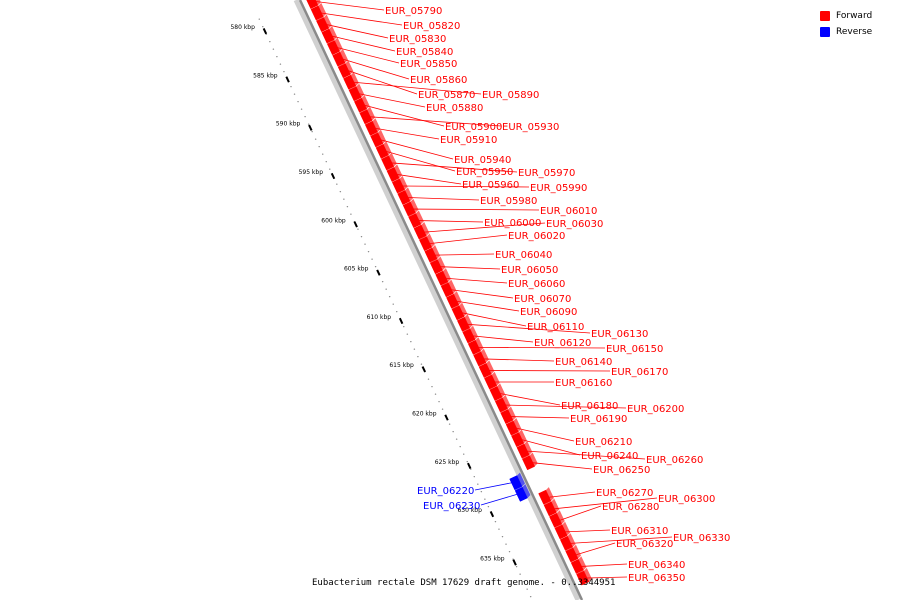 The image size is (900, 600). What do you see at coordinates (686, 499) in the screenshot?
I see `gene-label: EUR_06300` at bounding box center [686, 499].